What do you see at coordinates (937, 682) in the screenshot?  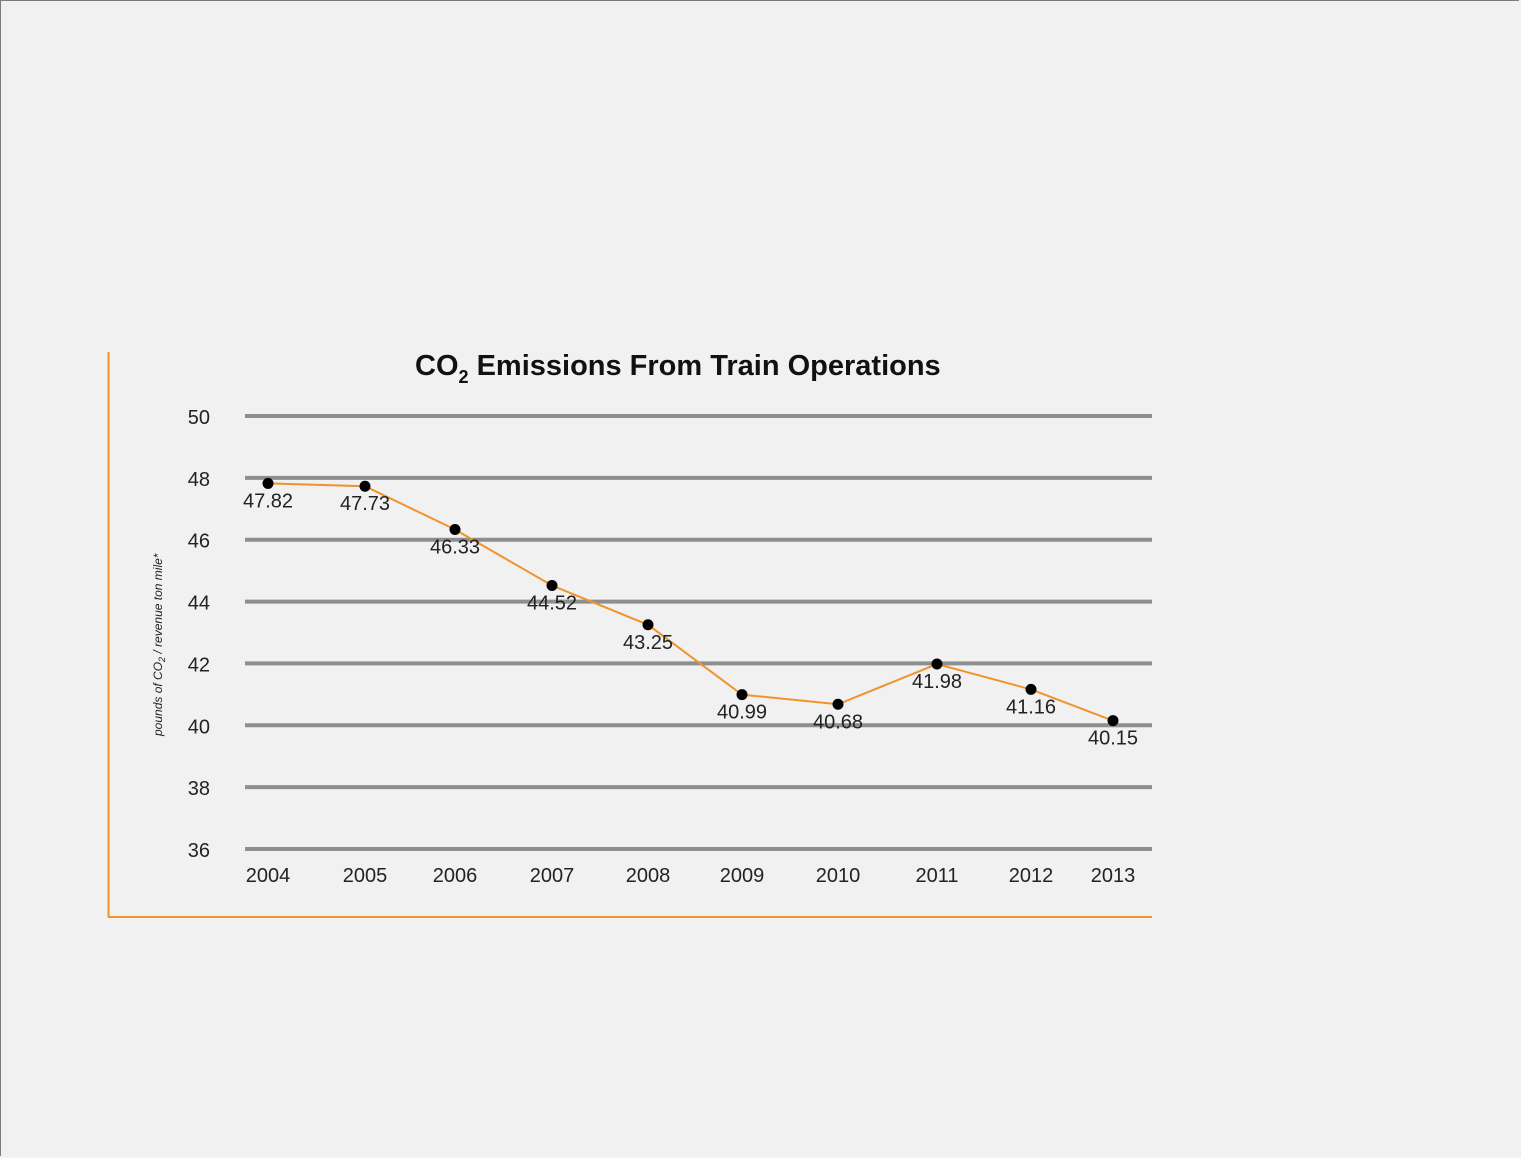 I see `data-label: 41.98` at bounding box center [937, 682].